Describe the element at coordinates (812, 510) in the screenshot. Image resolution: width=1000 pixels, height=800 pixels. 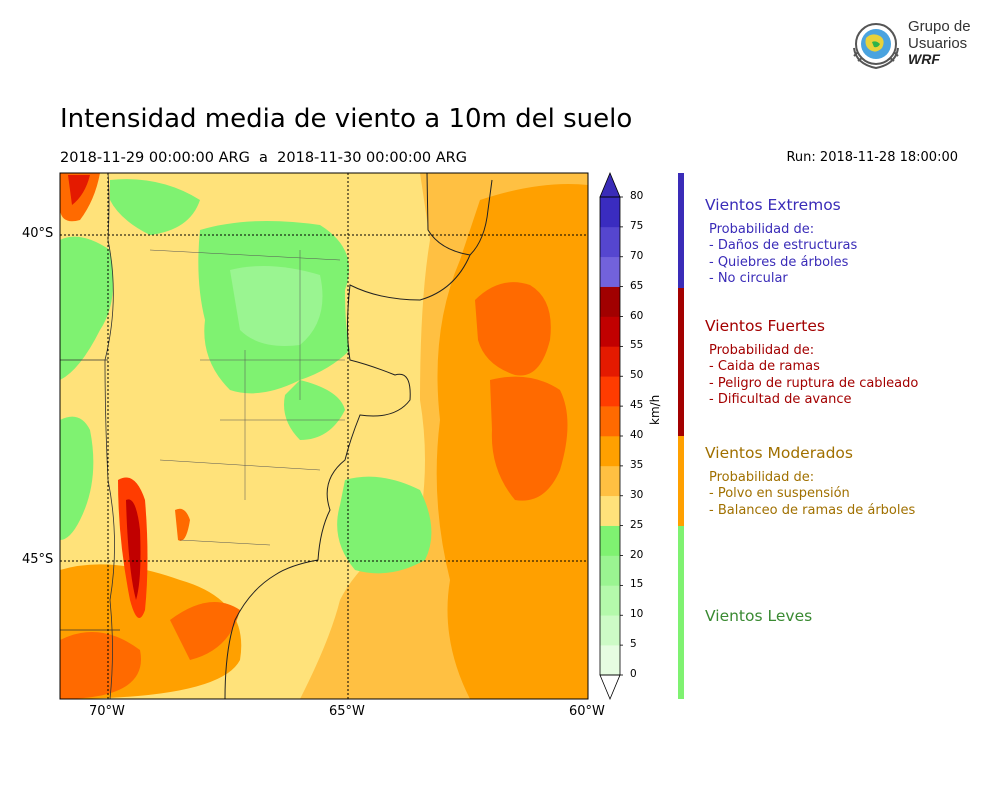
I see `category-line: - Balanceo de ramas de árboles` at that location.